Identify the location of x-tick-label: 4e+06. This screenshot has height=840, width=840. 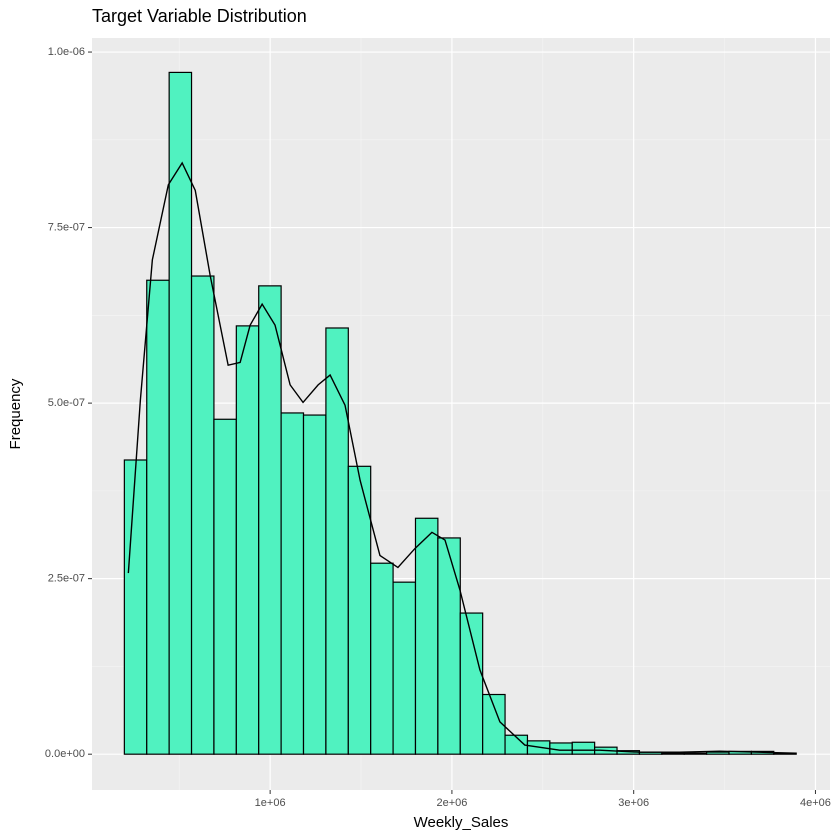
(815, 803).